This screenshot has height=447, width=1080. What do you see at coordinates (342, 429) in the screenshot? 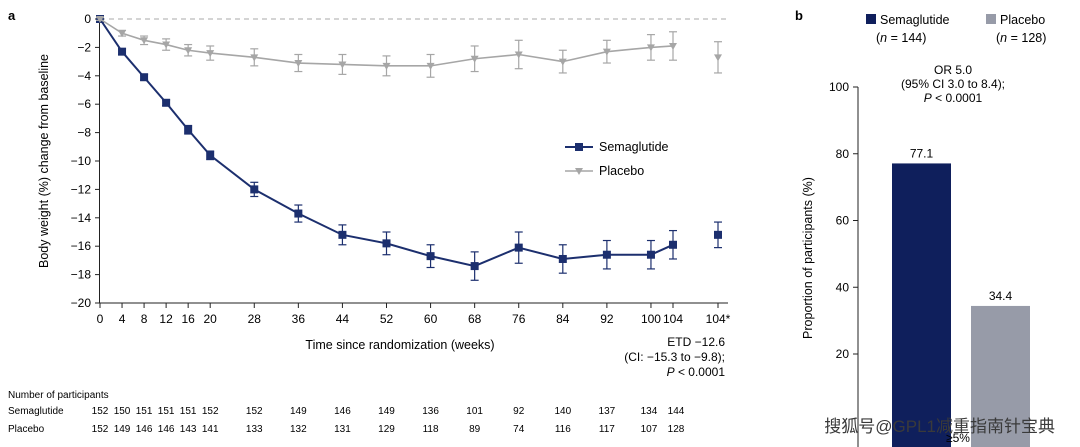
I see `participants-count: 131` at bounding box center [342, 429].